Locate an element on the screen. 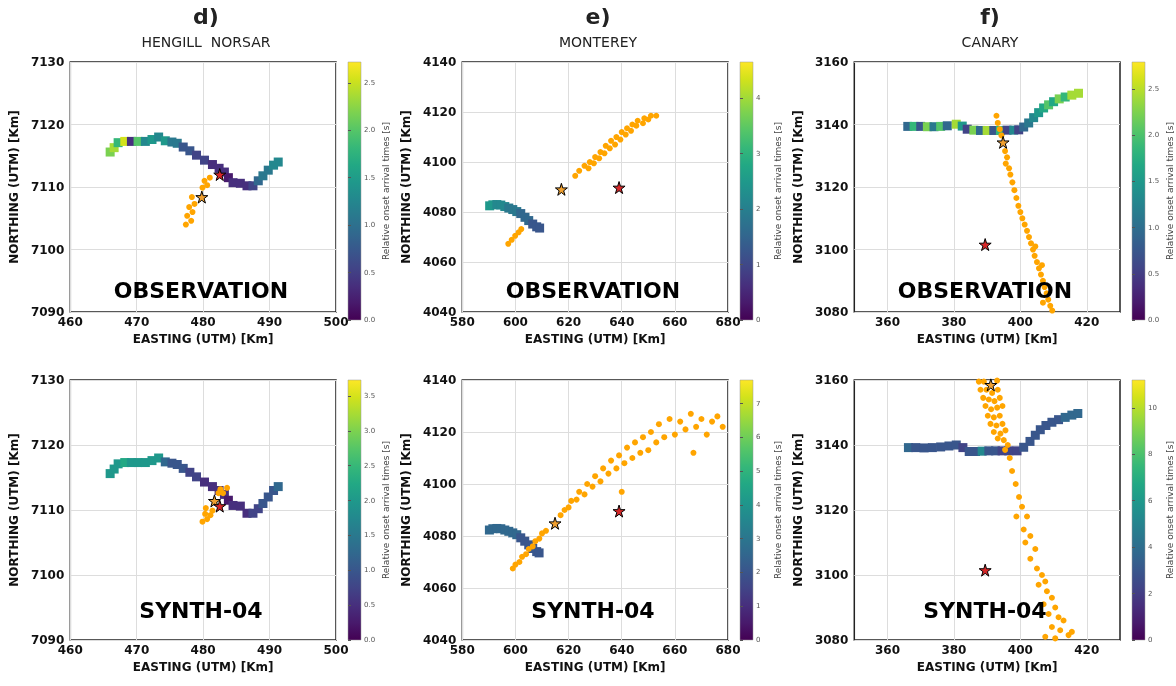  x-tick-label: 460 is located at coordinates (70, 322).